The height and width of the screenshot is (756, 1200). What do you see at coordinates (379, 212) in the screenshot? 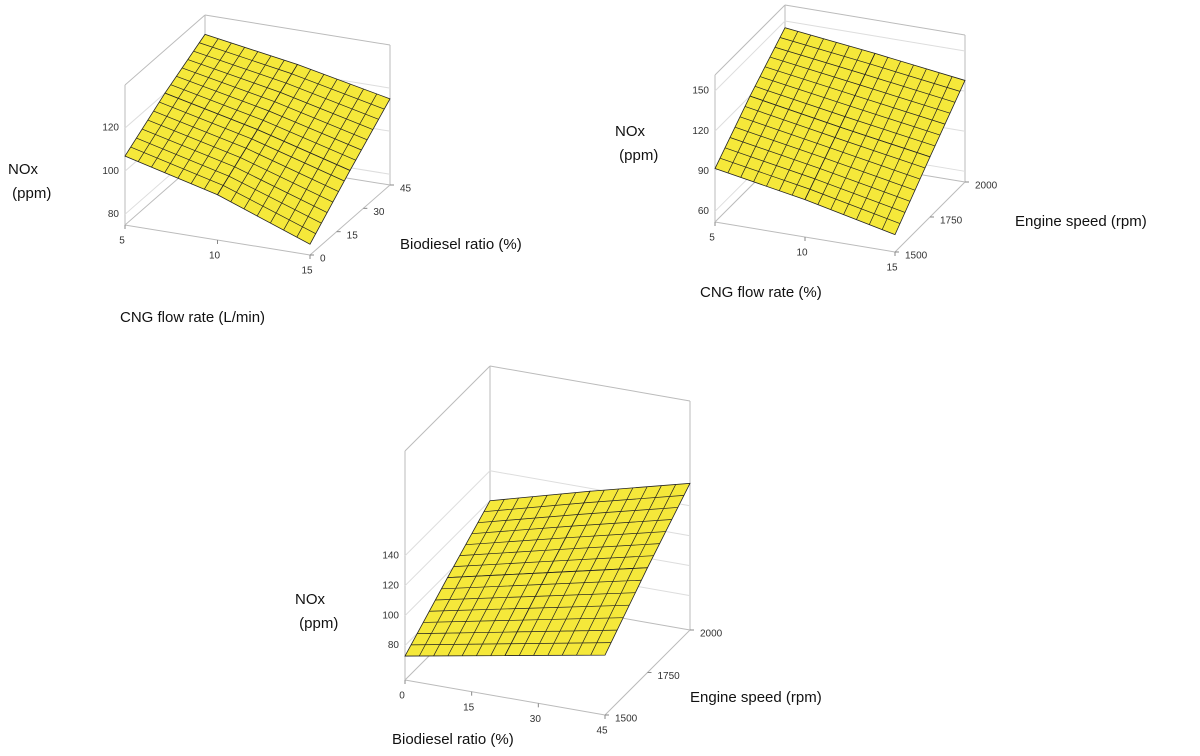
I see `y-tick-label: 30` at bounding box center [379, 212].